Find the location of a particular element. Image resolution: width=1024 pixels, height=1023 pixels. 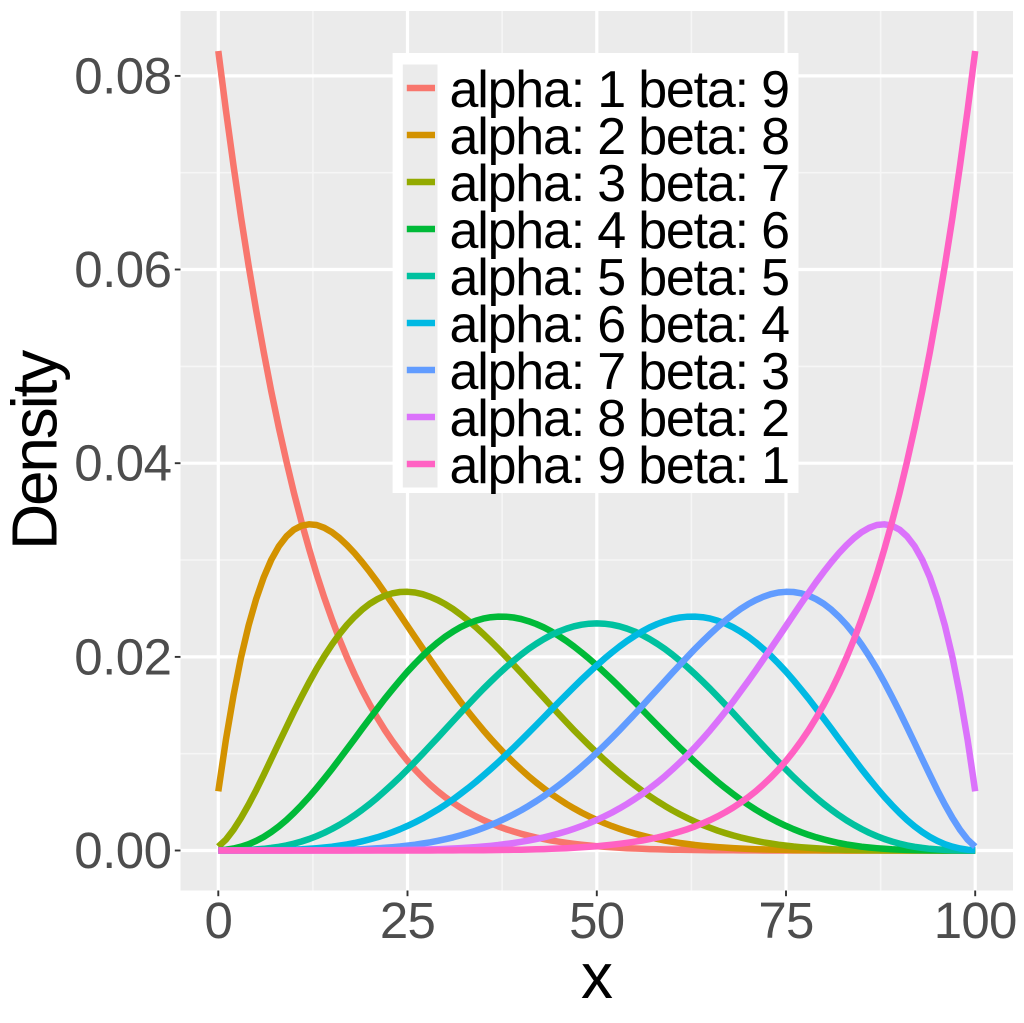

svg-text: 100 is located at coordinates (975, 920).